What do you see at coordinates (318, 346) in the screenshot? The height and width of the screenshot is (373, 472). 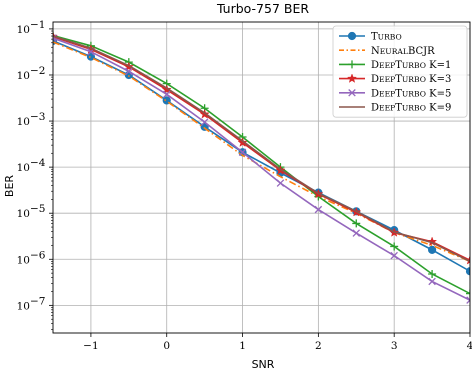 I see `x-tick-label: 2` at bounding box center [318, 346].